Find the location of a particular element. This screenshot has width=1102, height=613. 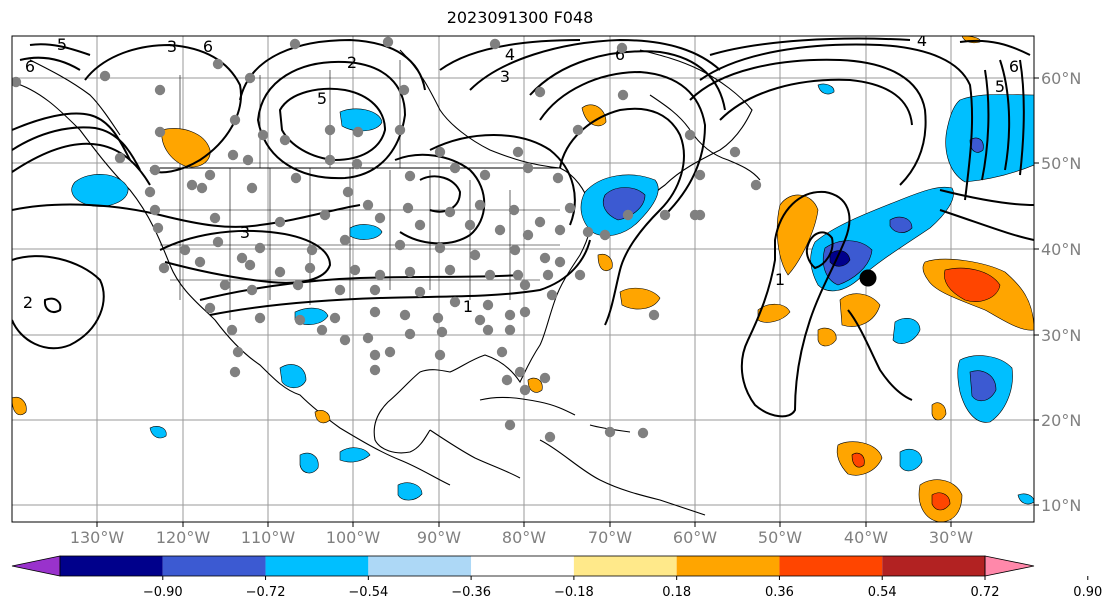

lat-tick-label: 60°N is located at coordinates (1061, 78).